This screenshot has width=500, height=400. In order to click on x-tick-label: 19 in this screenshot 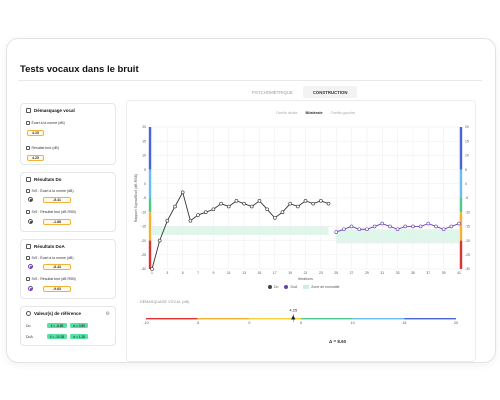, I will do `click(290, 273)`.